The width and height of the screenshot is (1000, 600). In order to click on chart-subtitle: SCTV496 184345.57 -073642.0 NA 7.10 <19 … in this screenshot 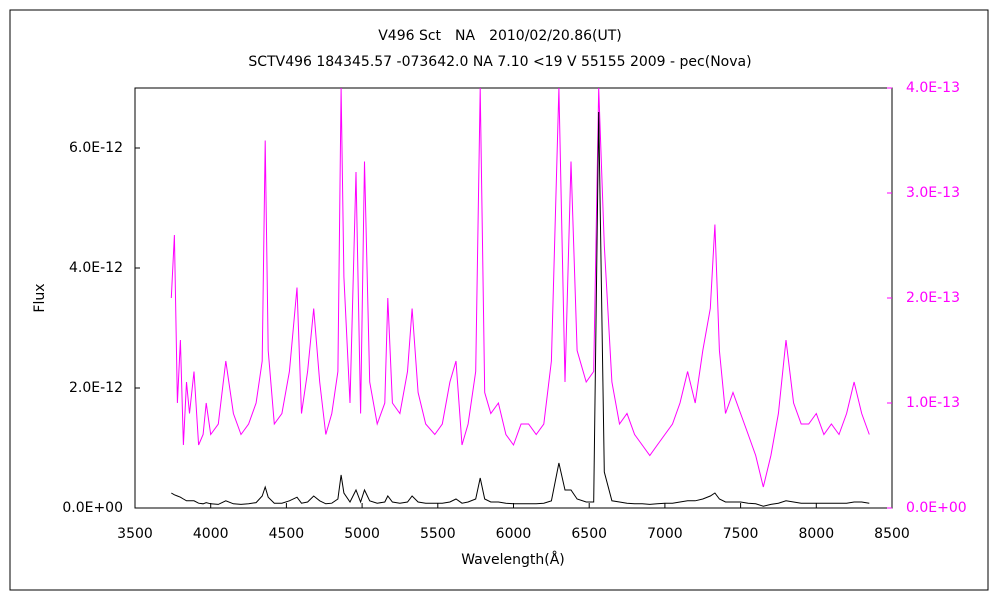, I will do `click(499, 62)`.